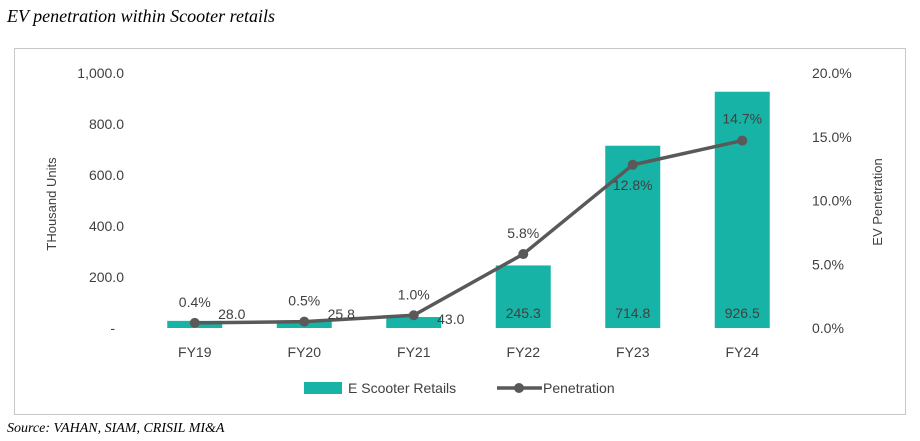 This screenshot has height=441, width=920. I want to click on bar-value-label: 43.0, so click(450, 319).